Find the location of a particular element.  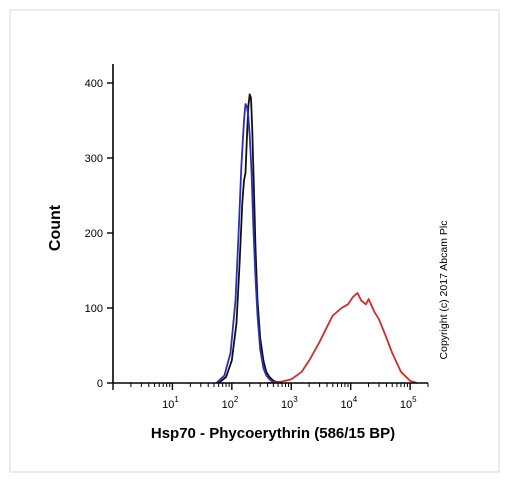

x-tick-label-exponent: 4 is located at coordinates (355, 399).